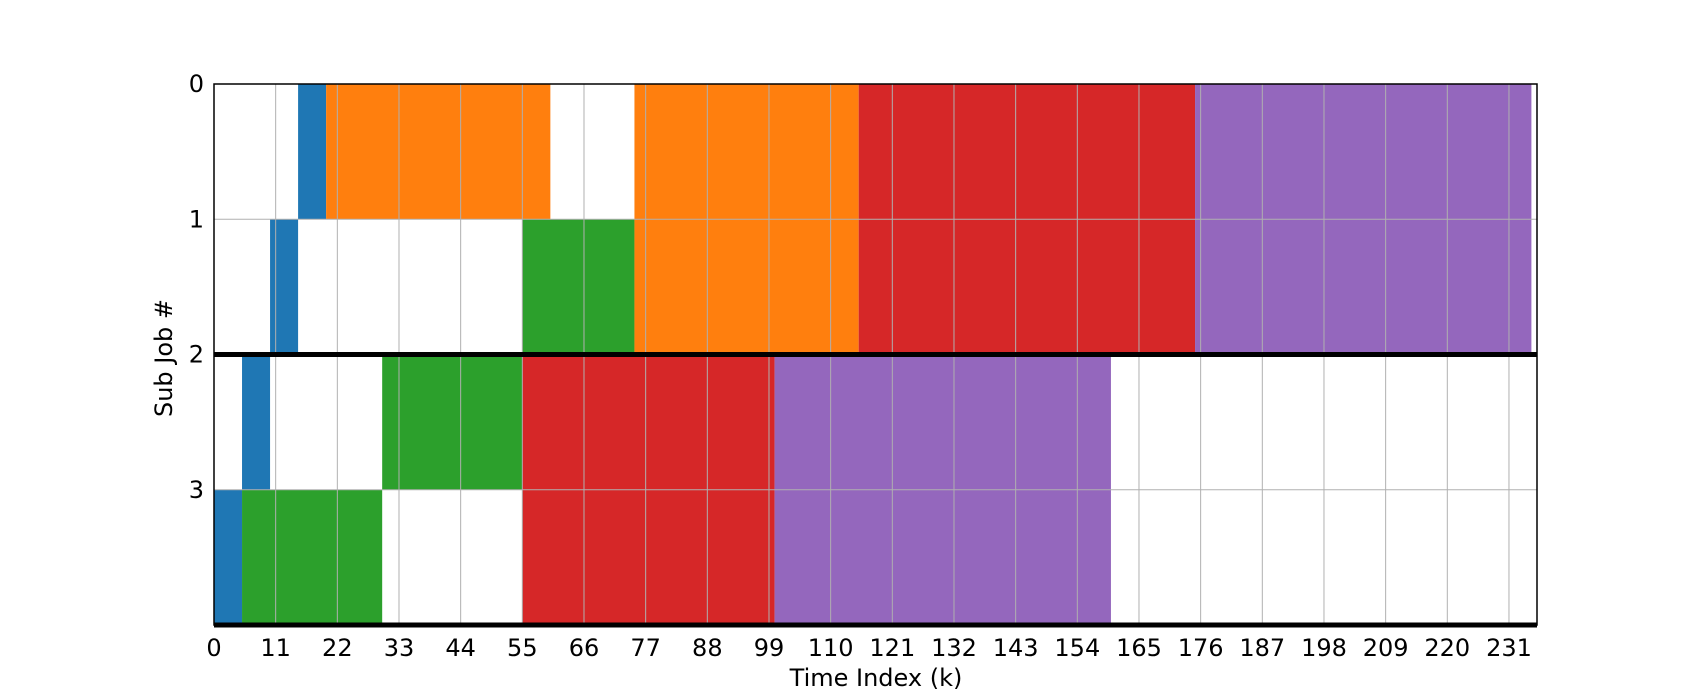 This screenshot has width=1700, height=700. I want to click on y-tick-label-2: 2, so click(196, 355).